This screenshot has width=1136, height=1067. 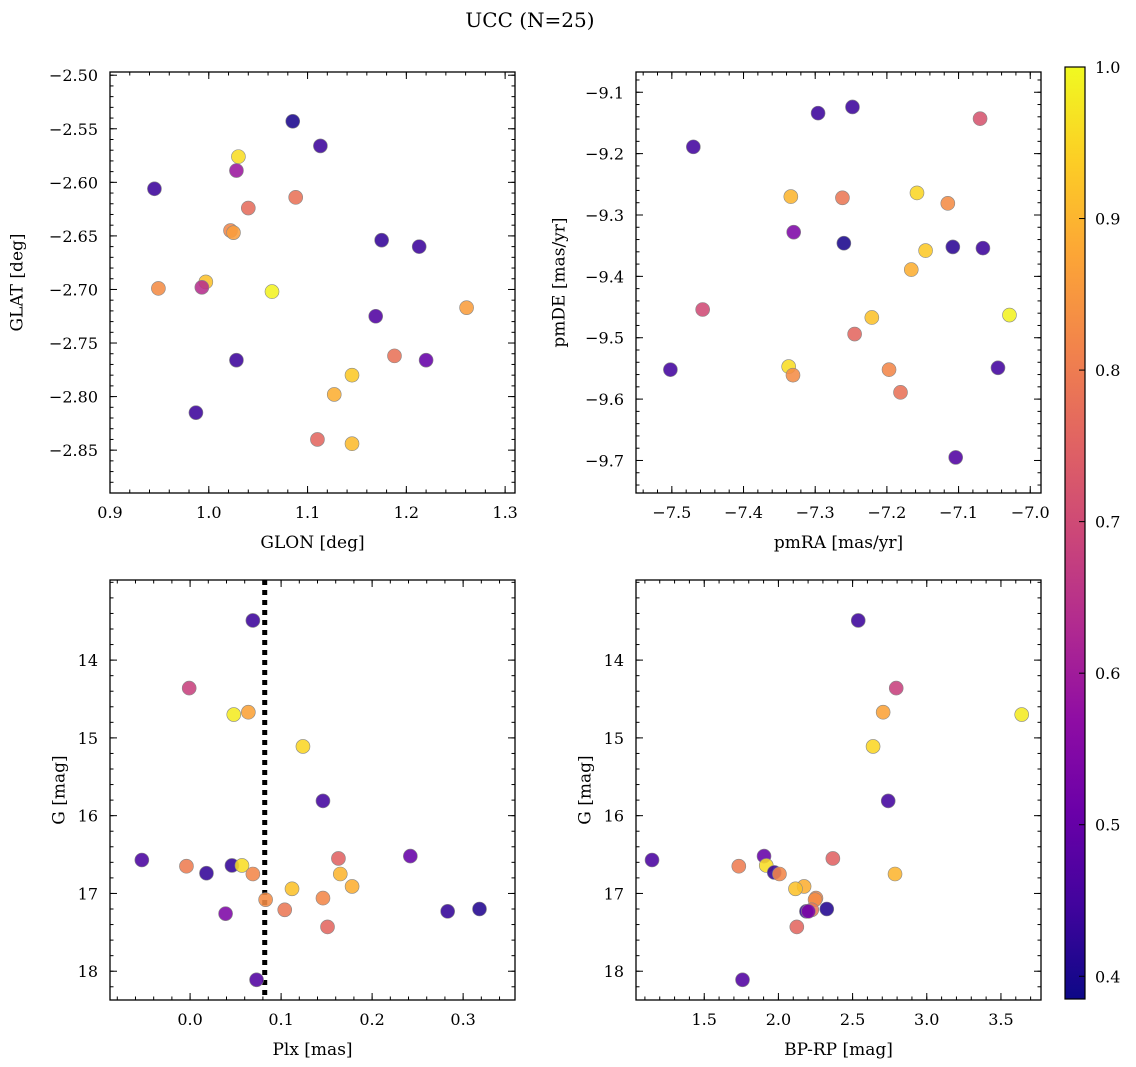 What do you see at coordinates (614, 660) in the screenshot?
I see `y-tick-label: 14` at bounding box center [614, 660].